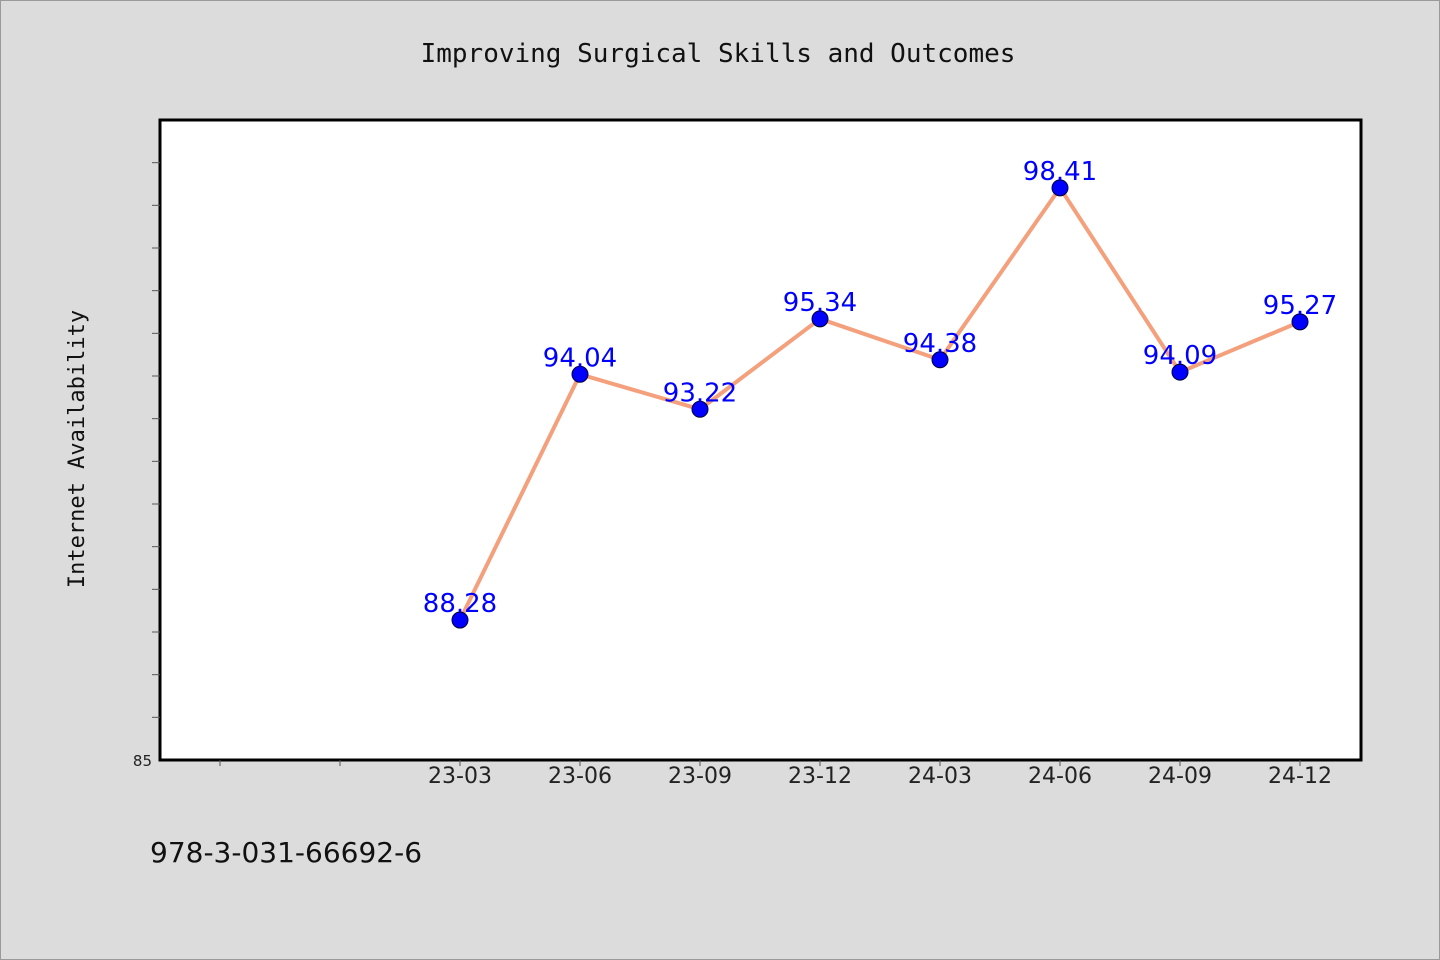 The image size is (1440, 960). Describe the element at coordinates (580, 358) in the screenshot. I see `data-label: 94.04` at that location.